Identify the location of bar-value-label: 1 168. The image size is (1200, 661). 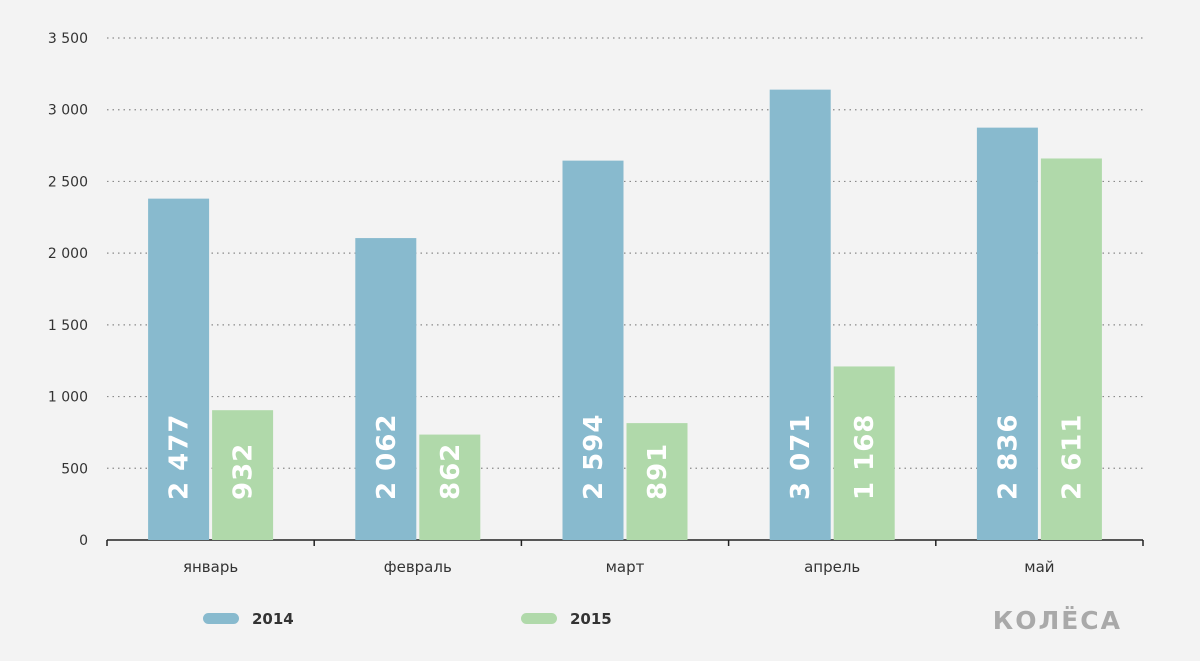
(865, 457).